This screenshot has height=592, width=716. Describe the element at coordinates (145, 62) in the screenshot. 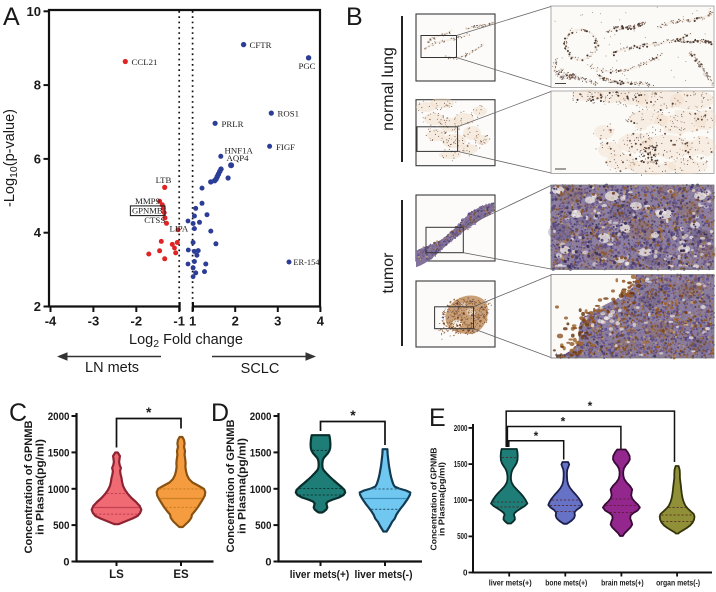

I see `svg-text: CCL21` at that location.